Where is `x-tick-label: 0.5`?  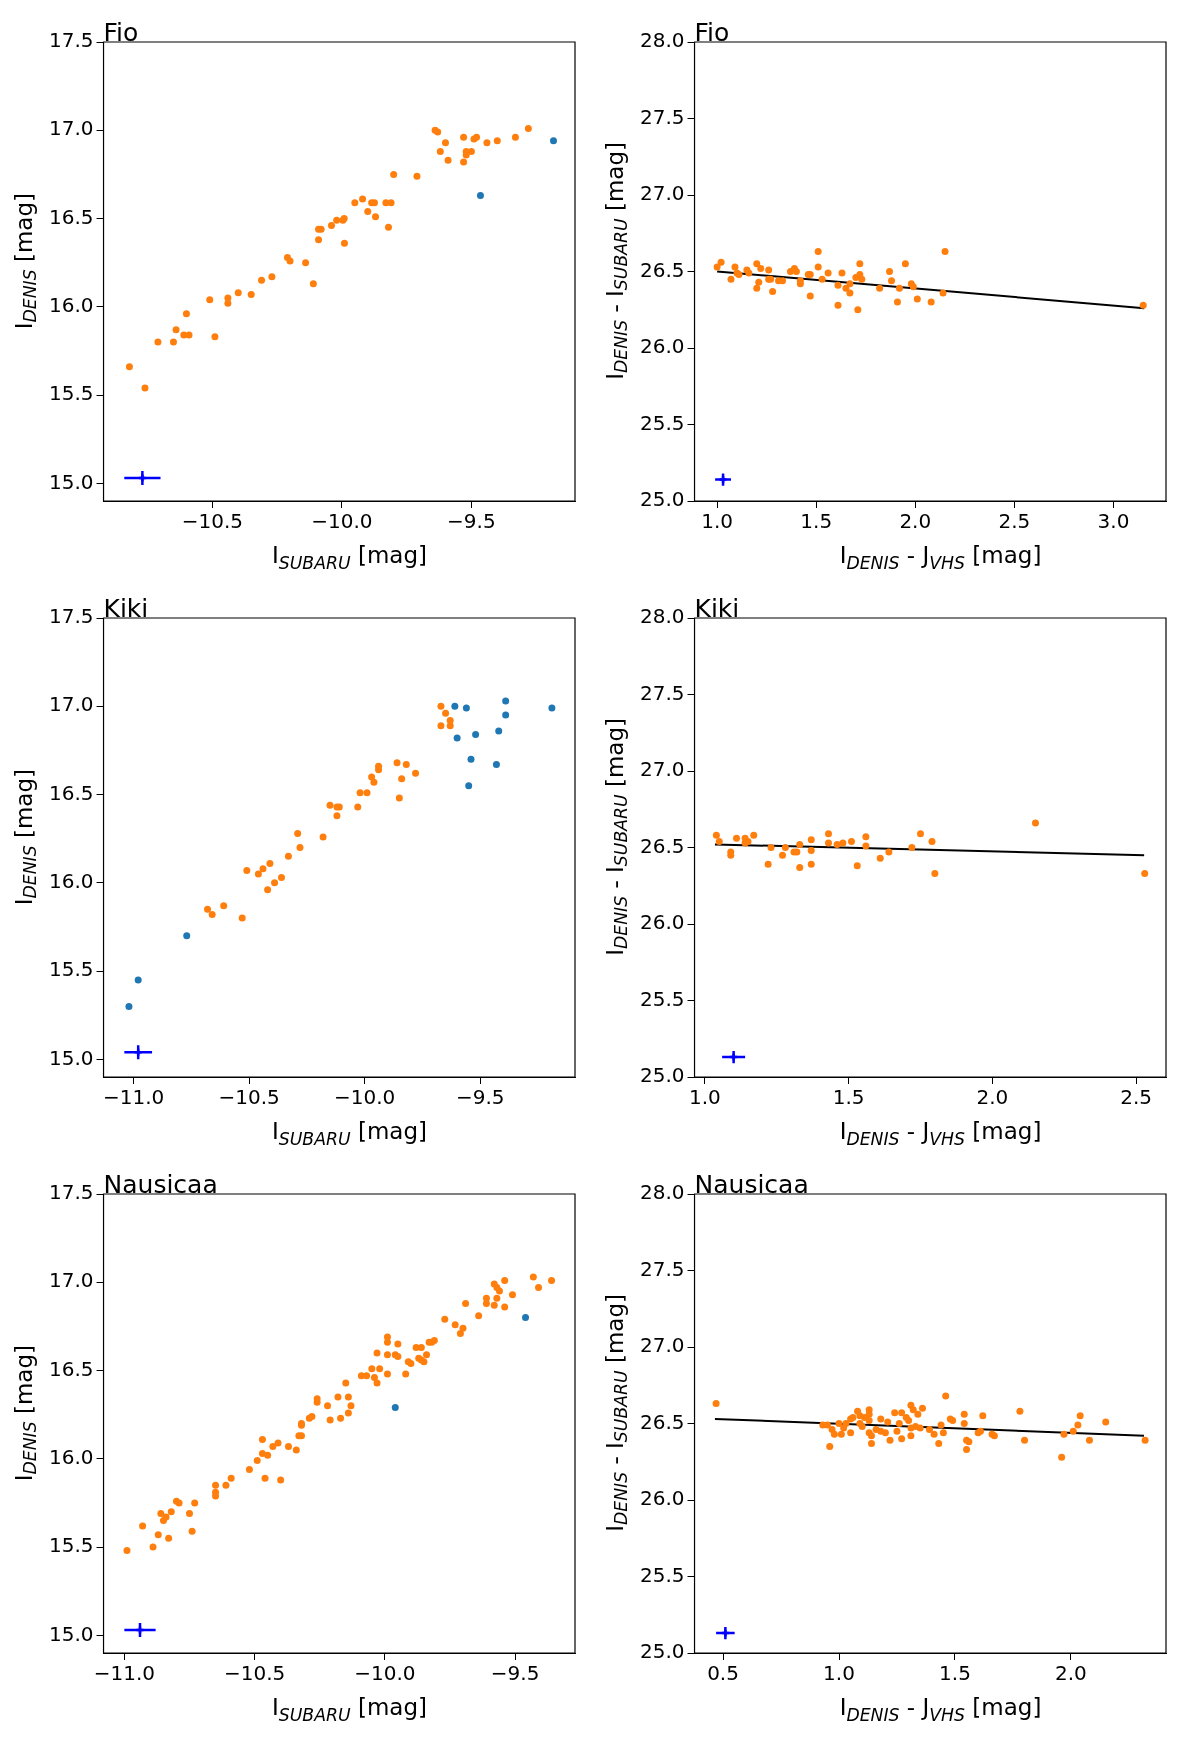 x-tick-label: 0.5 is located at coordinates (723, 1673).